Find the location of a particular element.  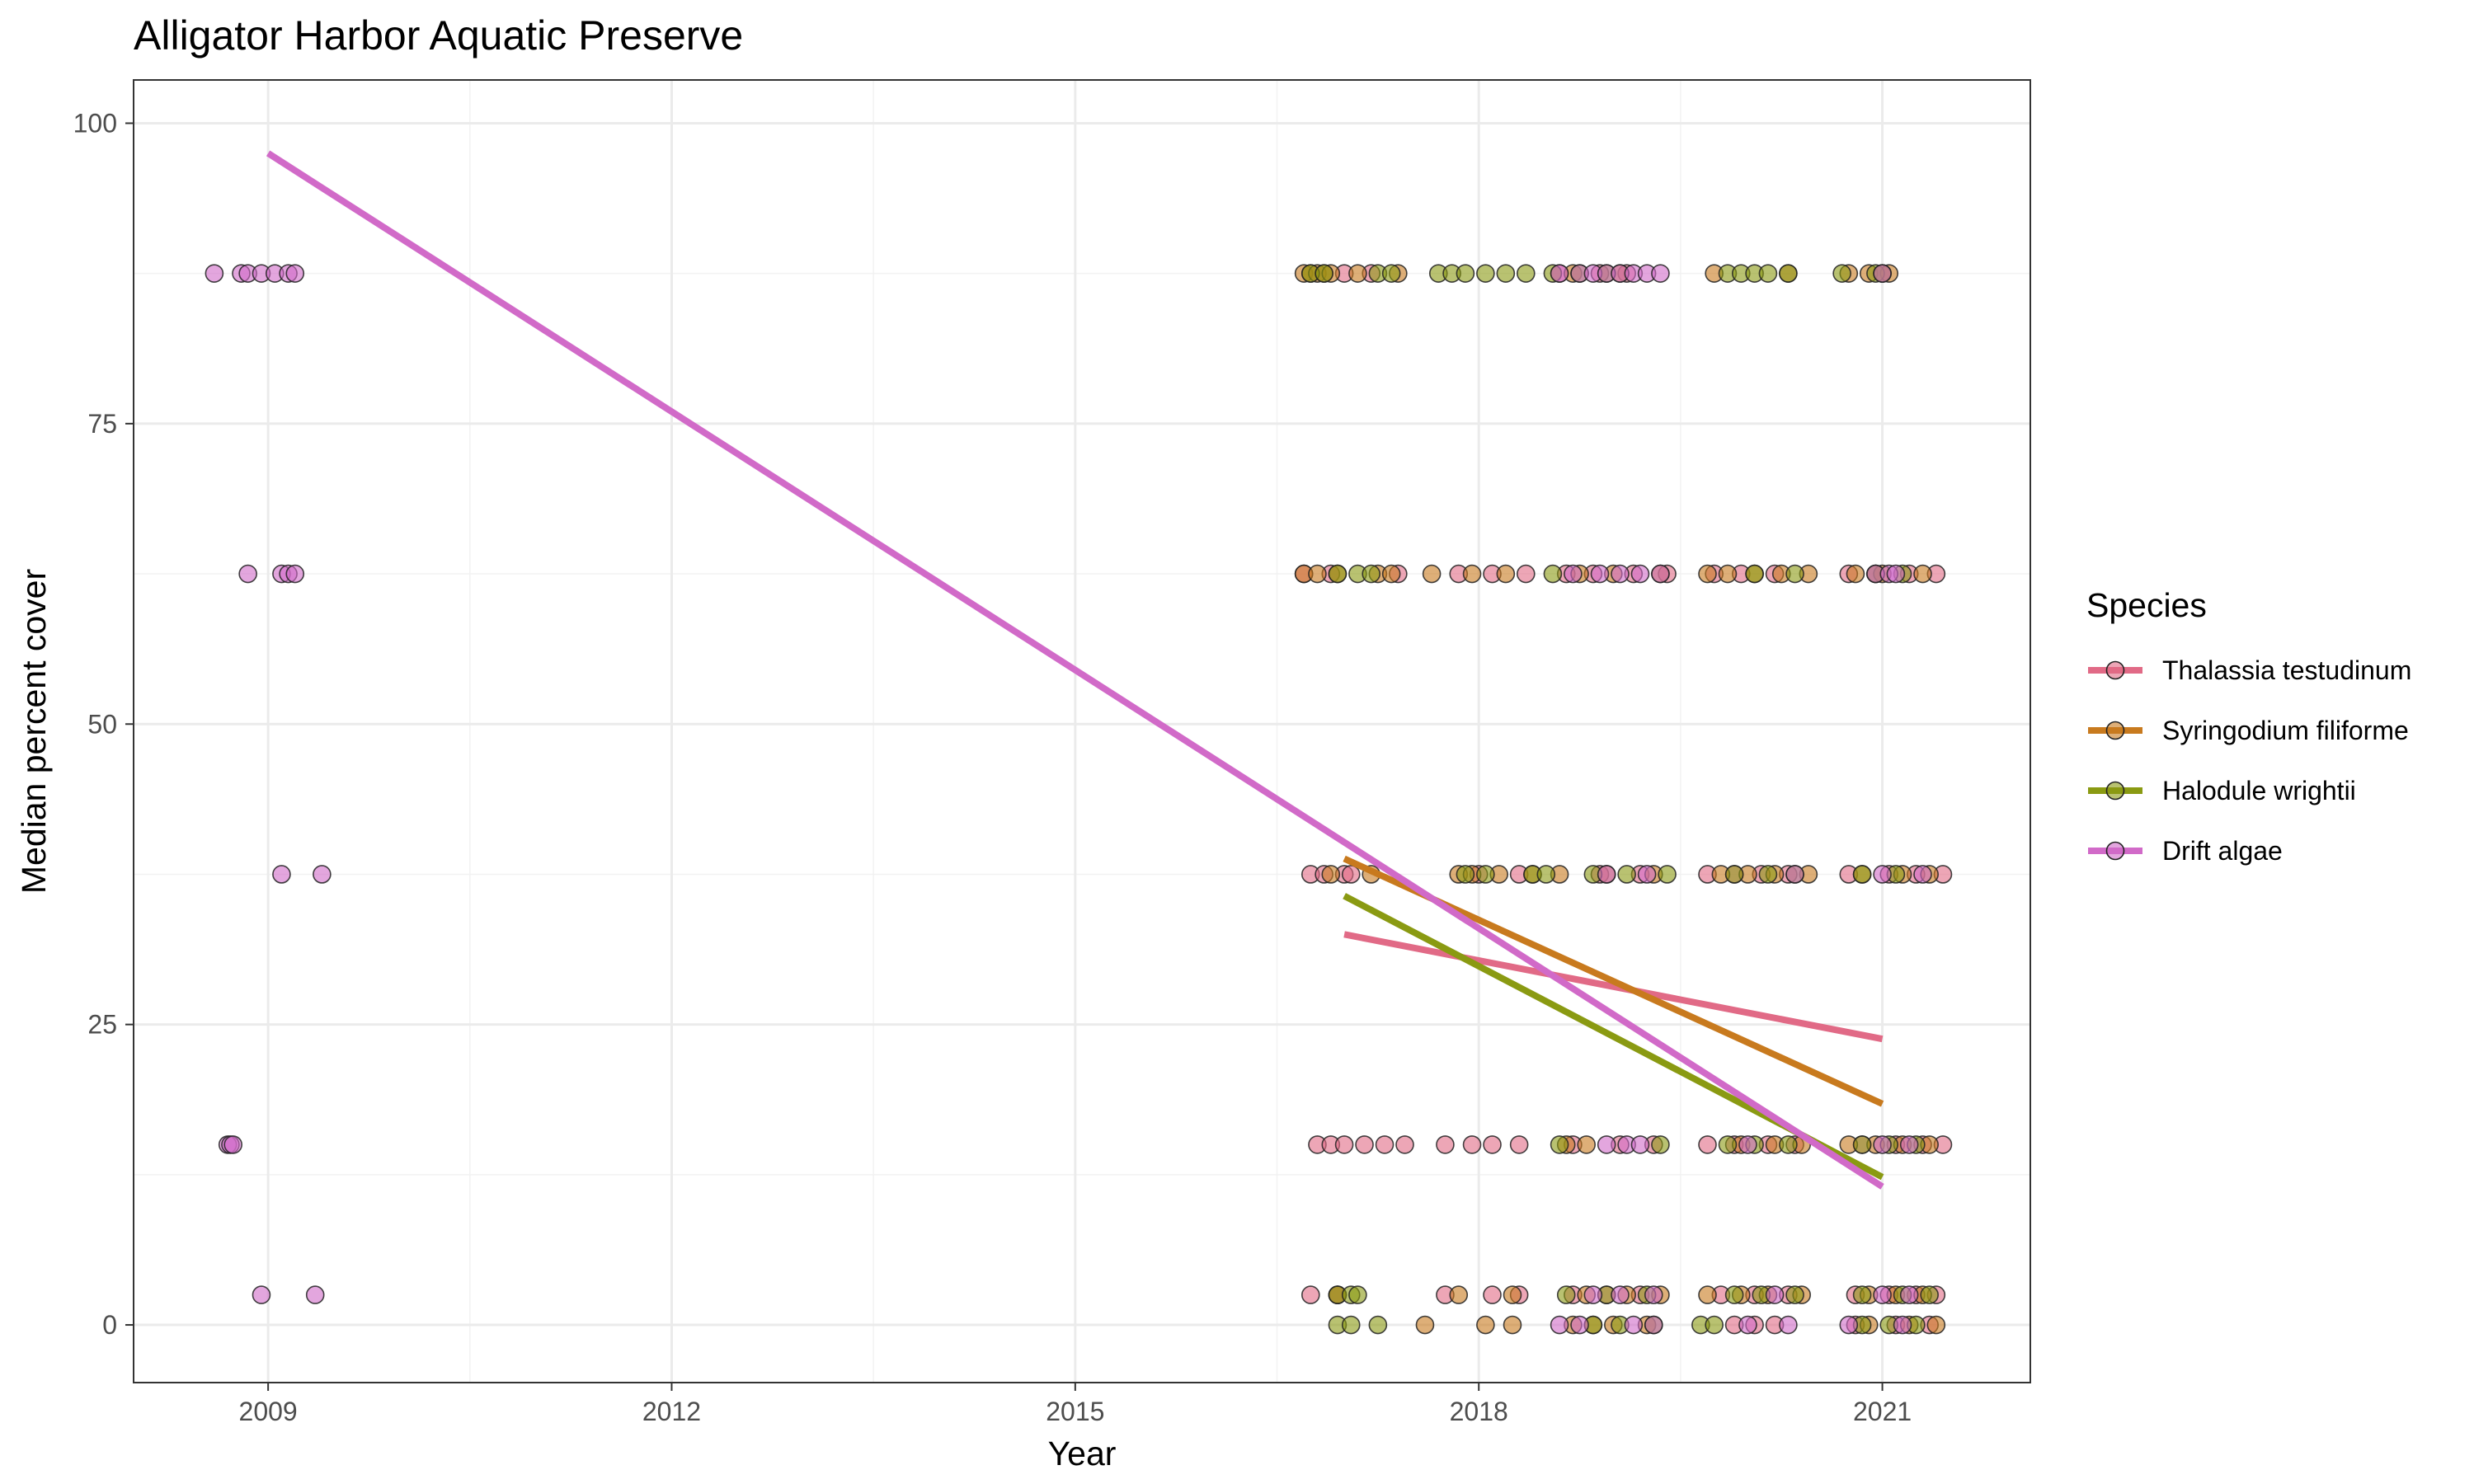

legend-label: Thalassia testudinum is located at coordinates (2286, 670).